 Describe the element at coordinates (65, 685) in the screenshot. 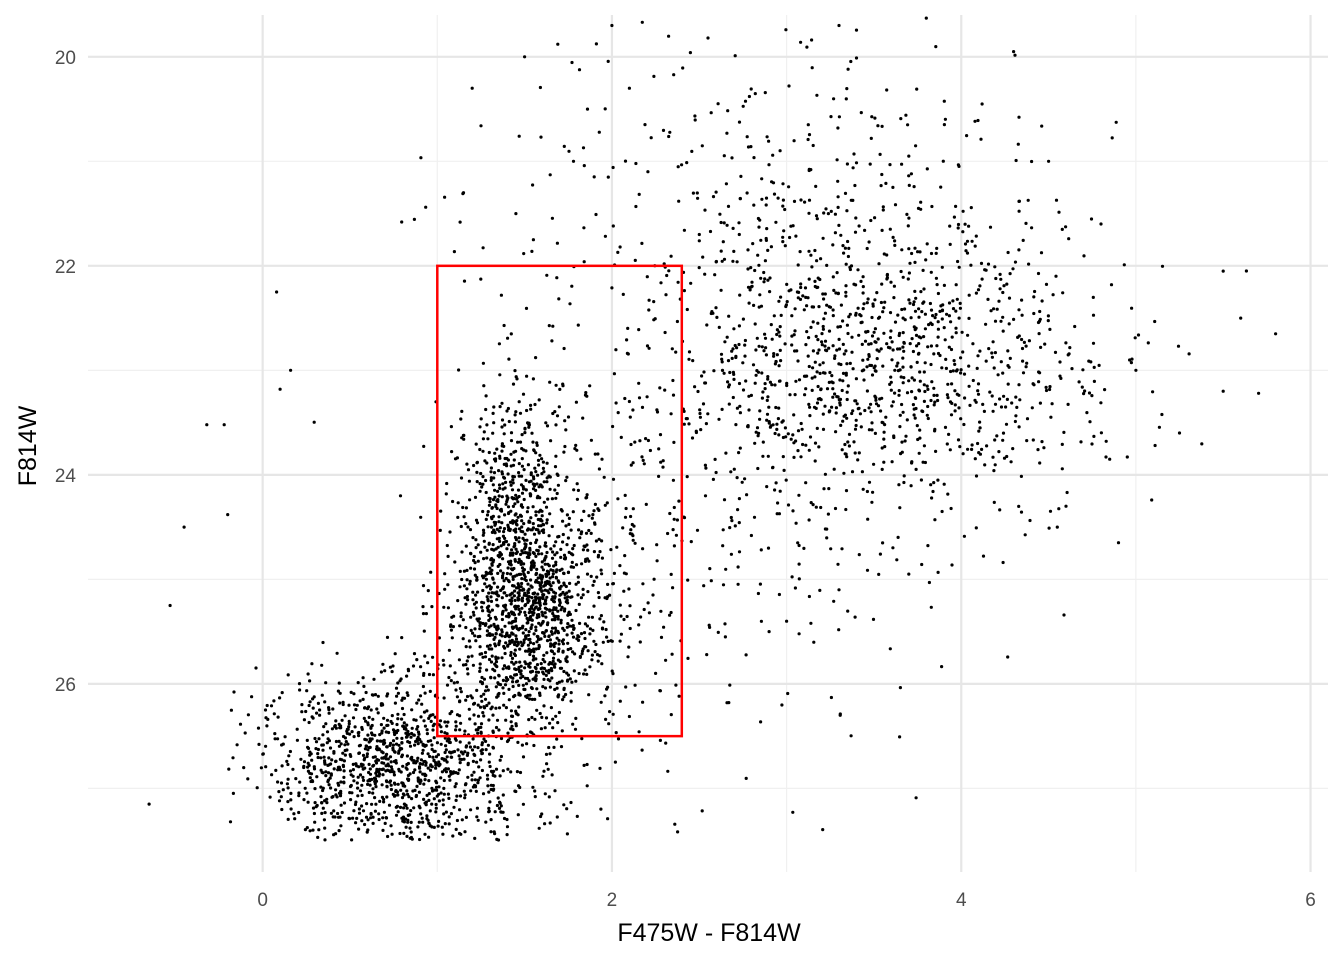

I see `y-tick-label: 26` at that location.